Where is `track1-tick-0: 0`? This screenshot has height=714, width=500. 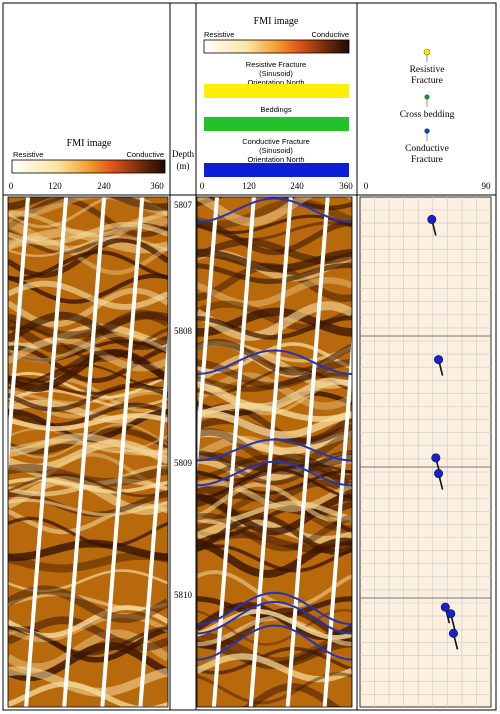 track1-tick-0: 0 is located at coordinates (11, 186).